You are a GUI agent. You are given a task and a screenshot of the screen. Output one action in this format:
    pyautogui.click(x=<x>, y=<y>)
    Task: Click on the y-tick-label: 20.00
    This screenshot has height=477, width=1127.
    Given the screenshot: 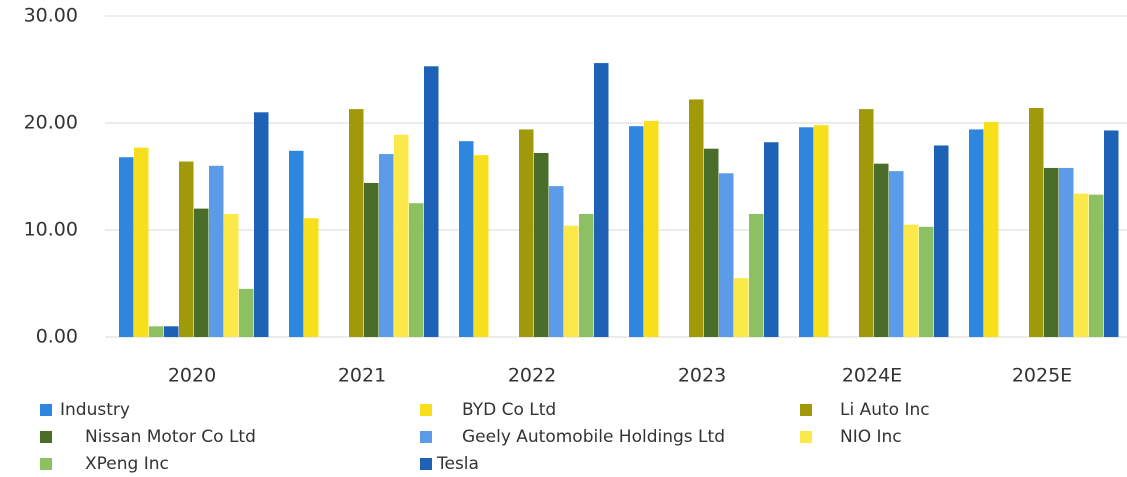 What is the action you would take?
    pyautogui.click(x=51, y=123)
    